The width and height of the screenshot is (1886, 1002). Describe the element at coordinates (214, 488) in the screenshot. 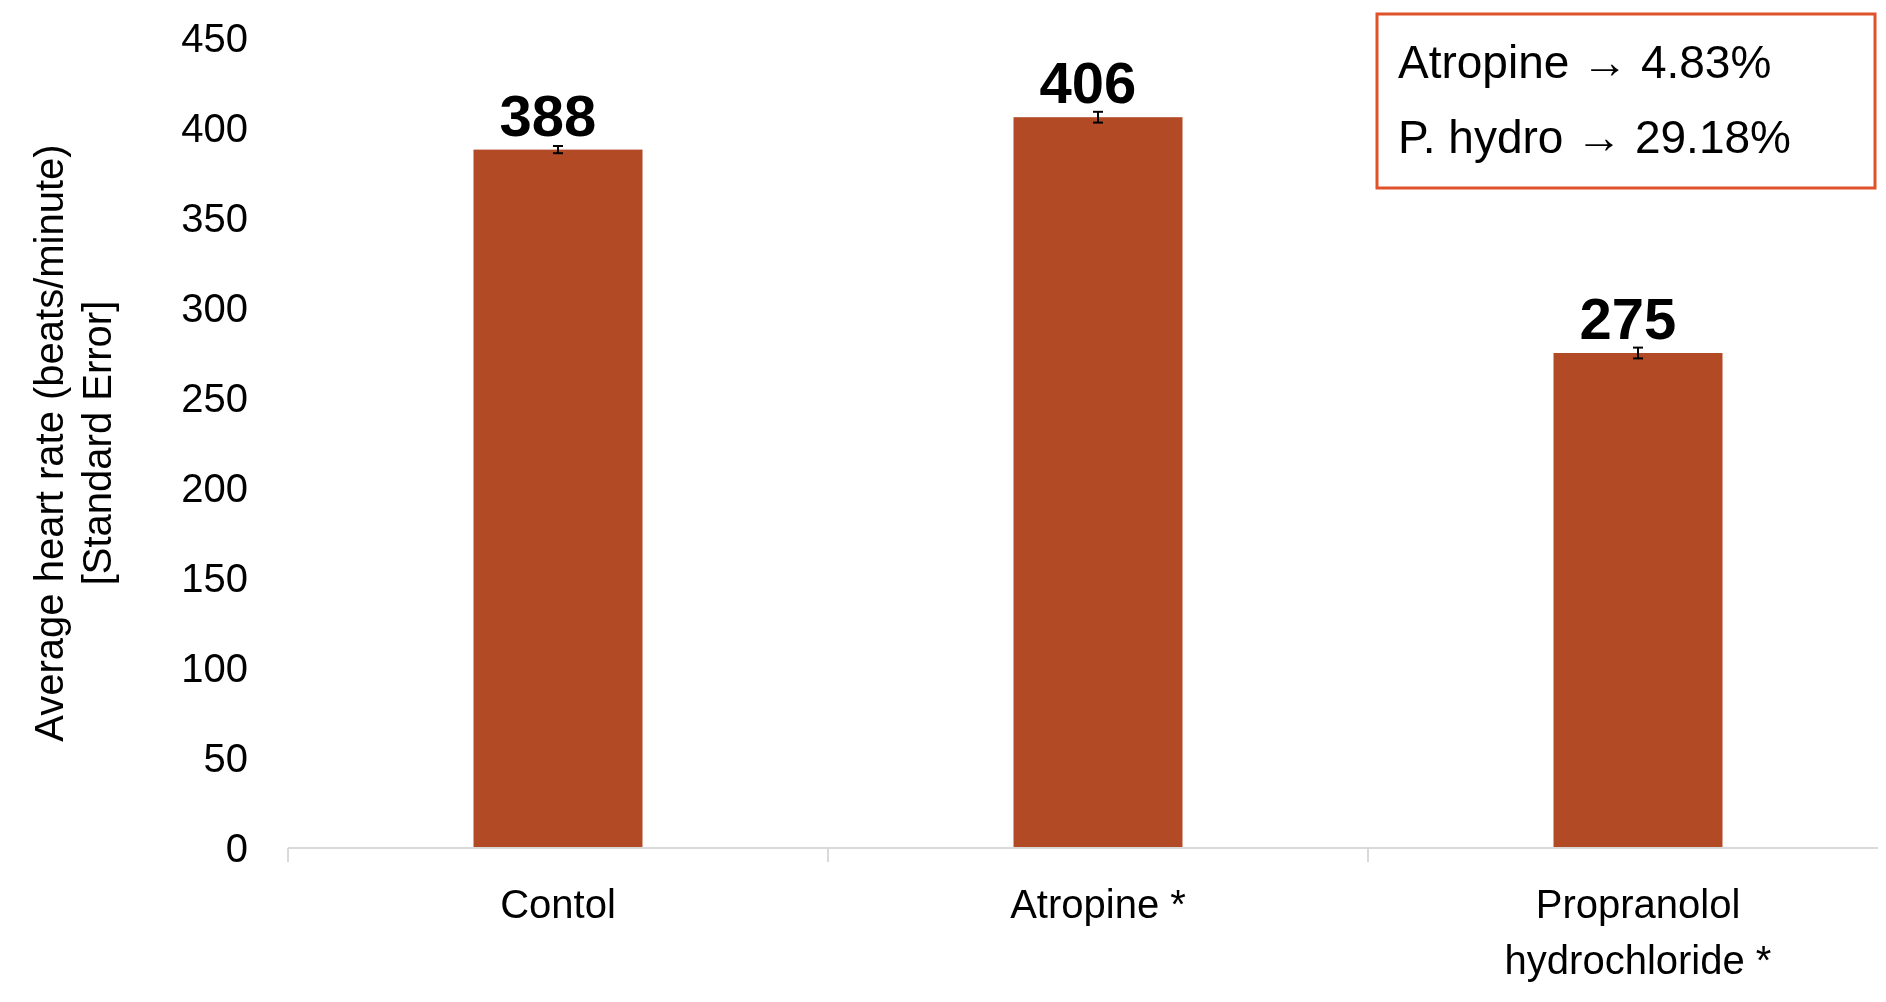

I see `y-tick-label: 200` at that location.